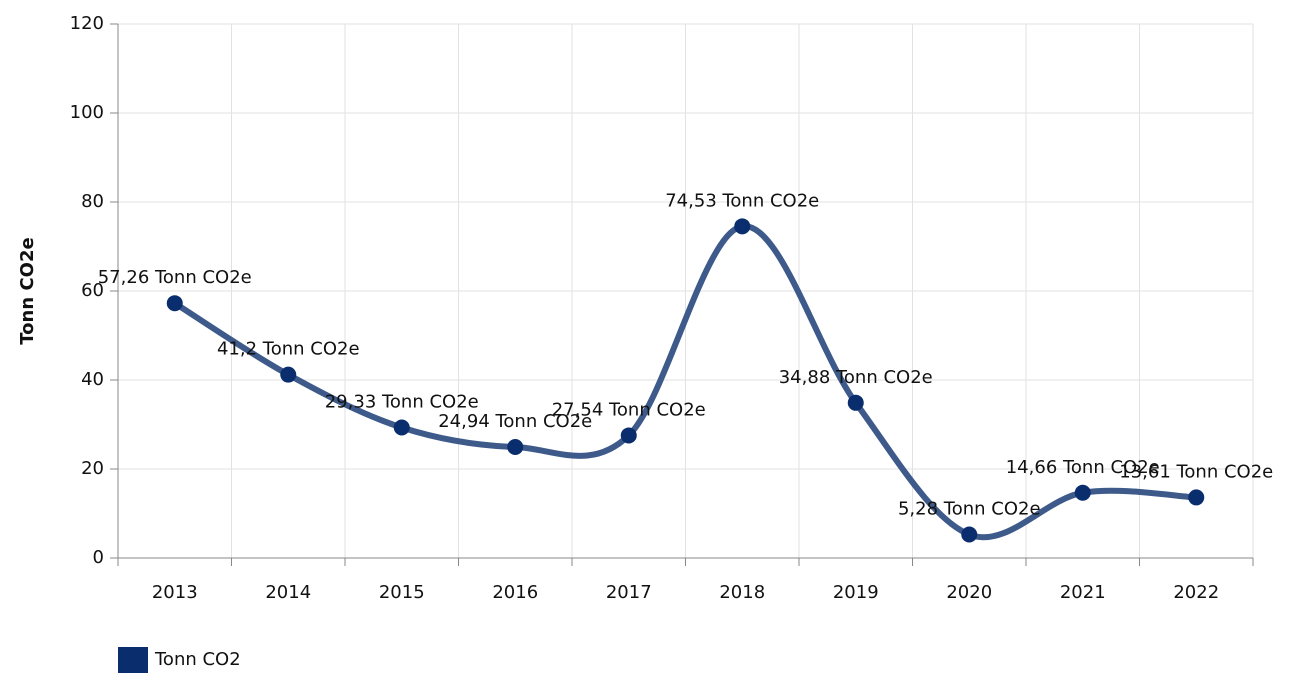  I want to click on x-tick-label: 2017, so click(629, 592).